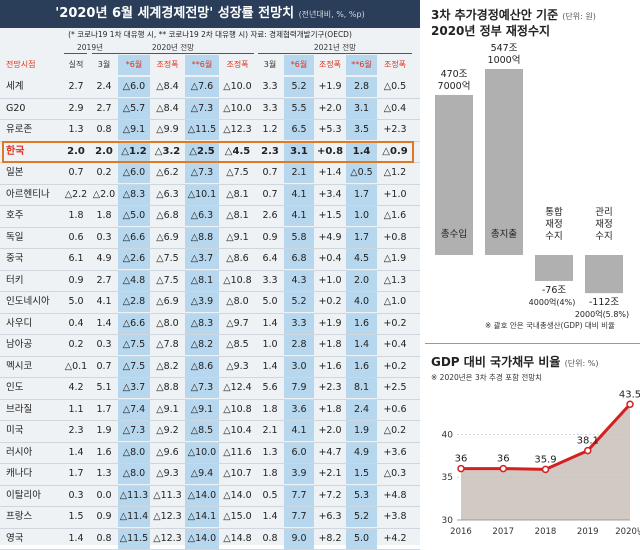 Image resolution: width=640 pixels, height=550 pixels. What do you see at coordinates (447, 478) in the screenshot?
I see `y-tick-label: 35` at bounding box center [447, 478].